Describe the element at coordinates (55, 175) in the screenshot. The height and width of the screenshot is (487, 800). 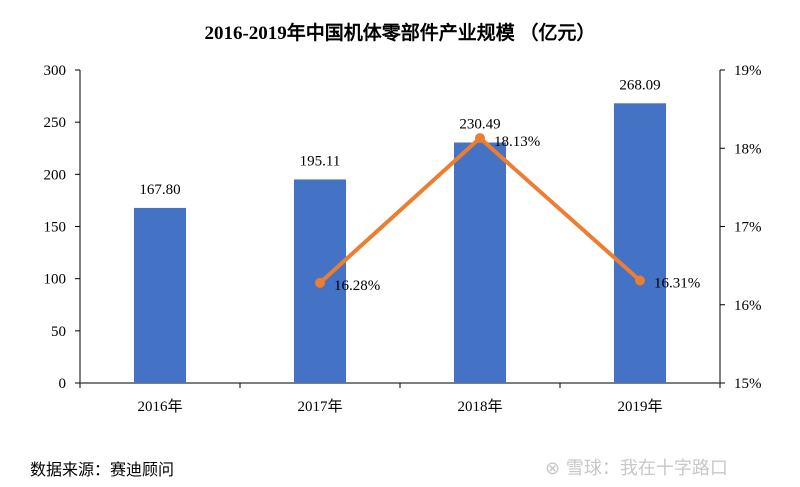
I see `left-tick-label: 200` at that location.